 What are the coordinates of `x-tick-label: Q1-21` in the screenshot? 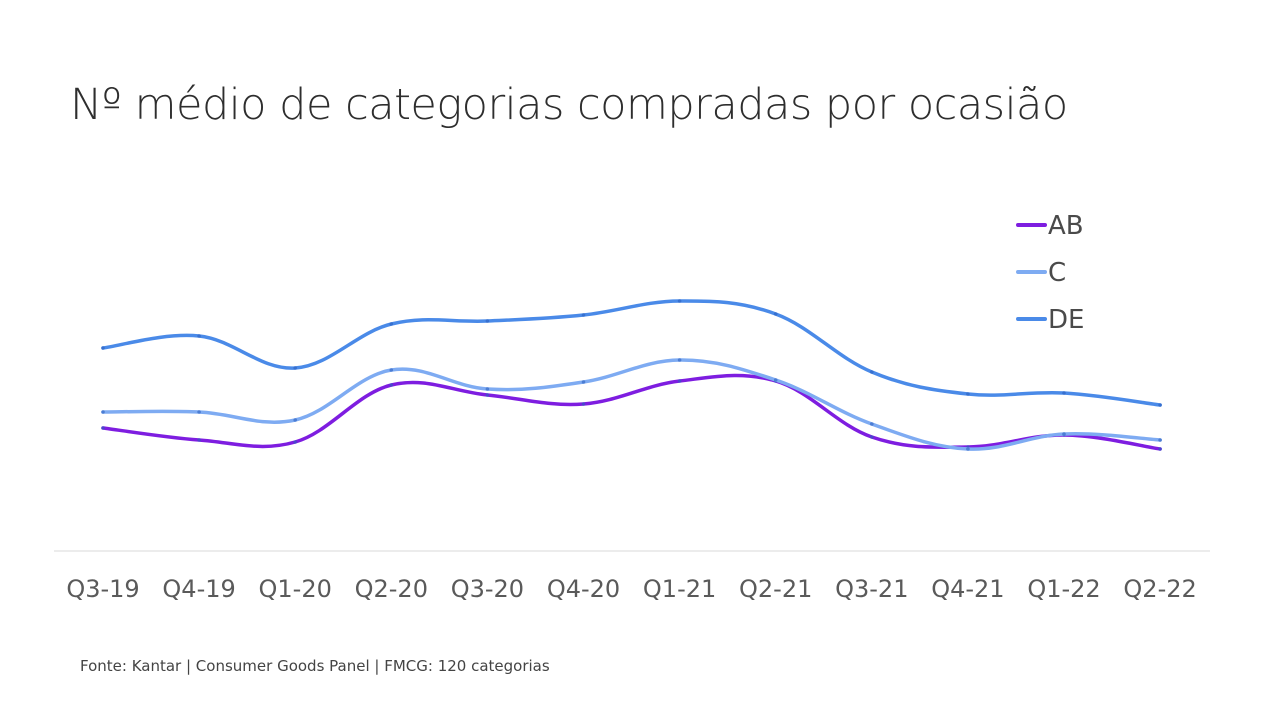 It's located at (679, 589).